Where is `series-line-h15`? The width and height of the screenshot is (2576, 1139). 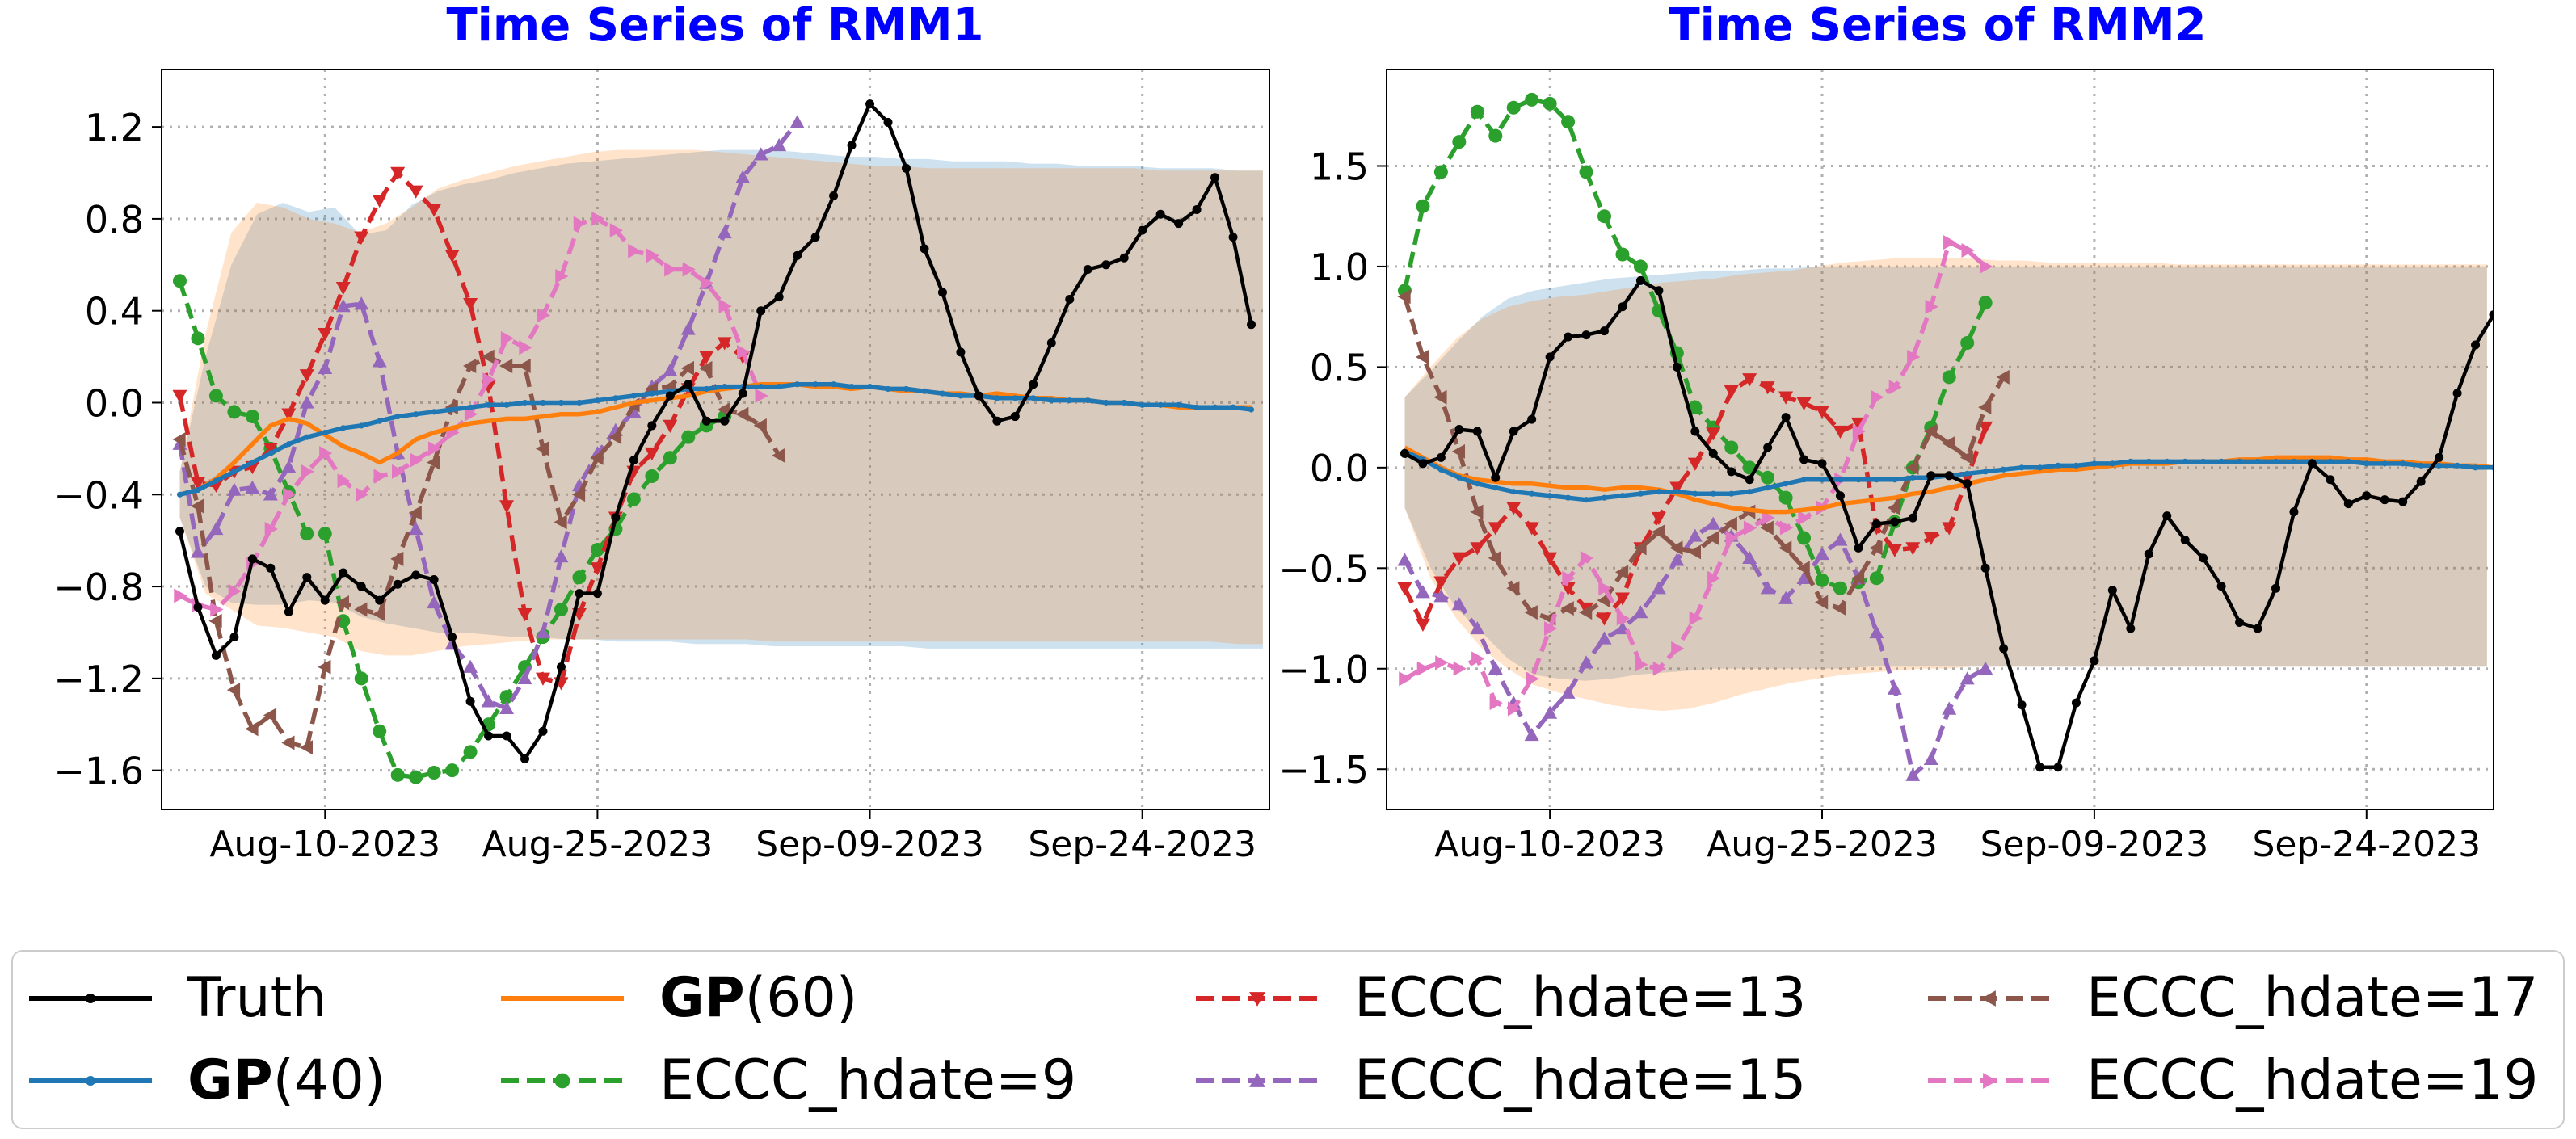
series-line-h15 is located at coordinates (488, 416).